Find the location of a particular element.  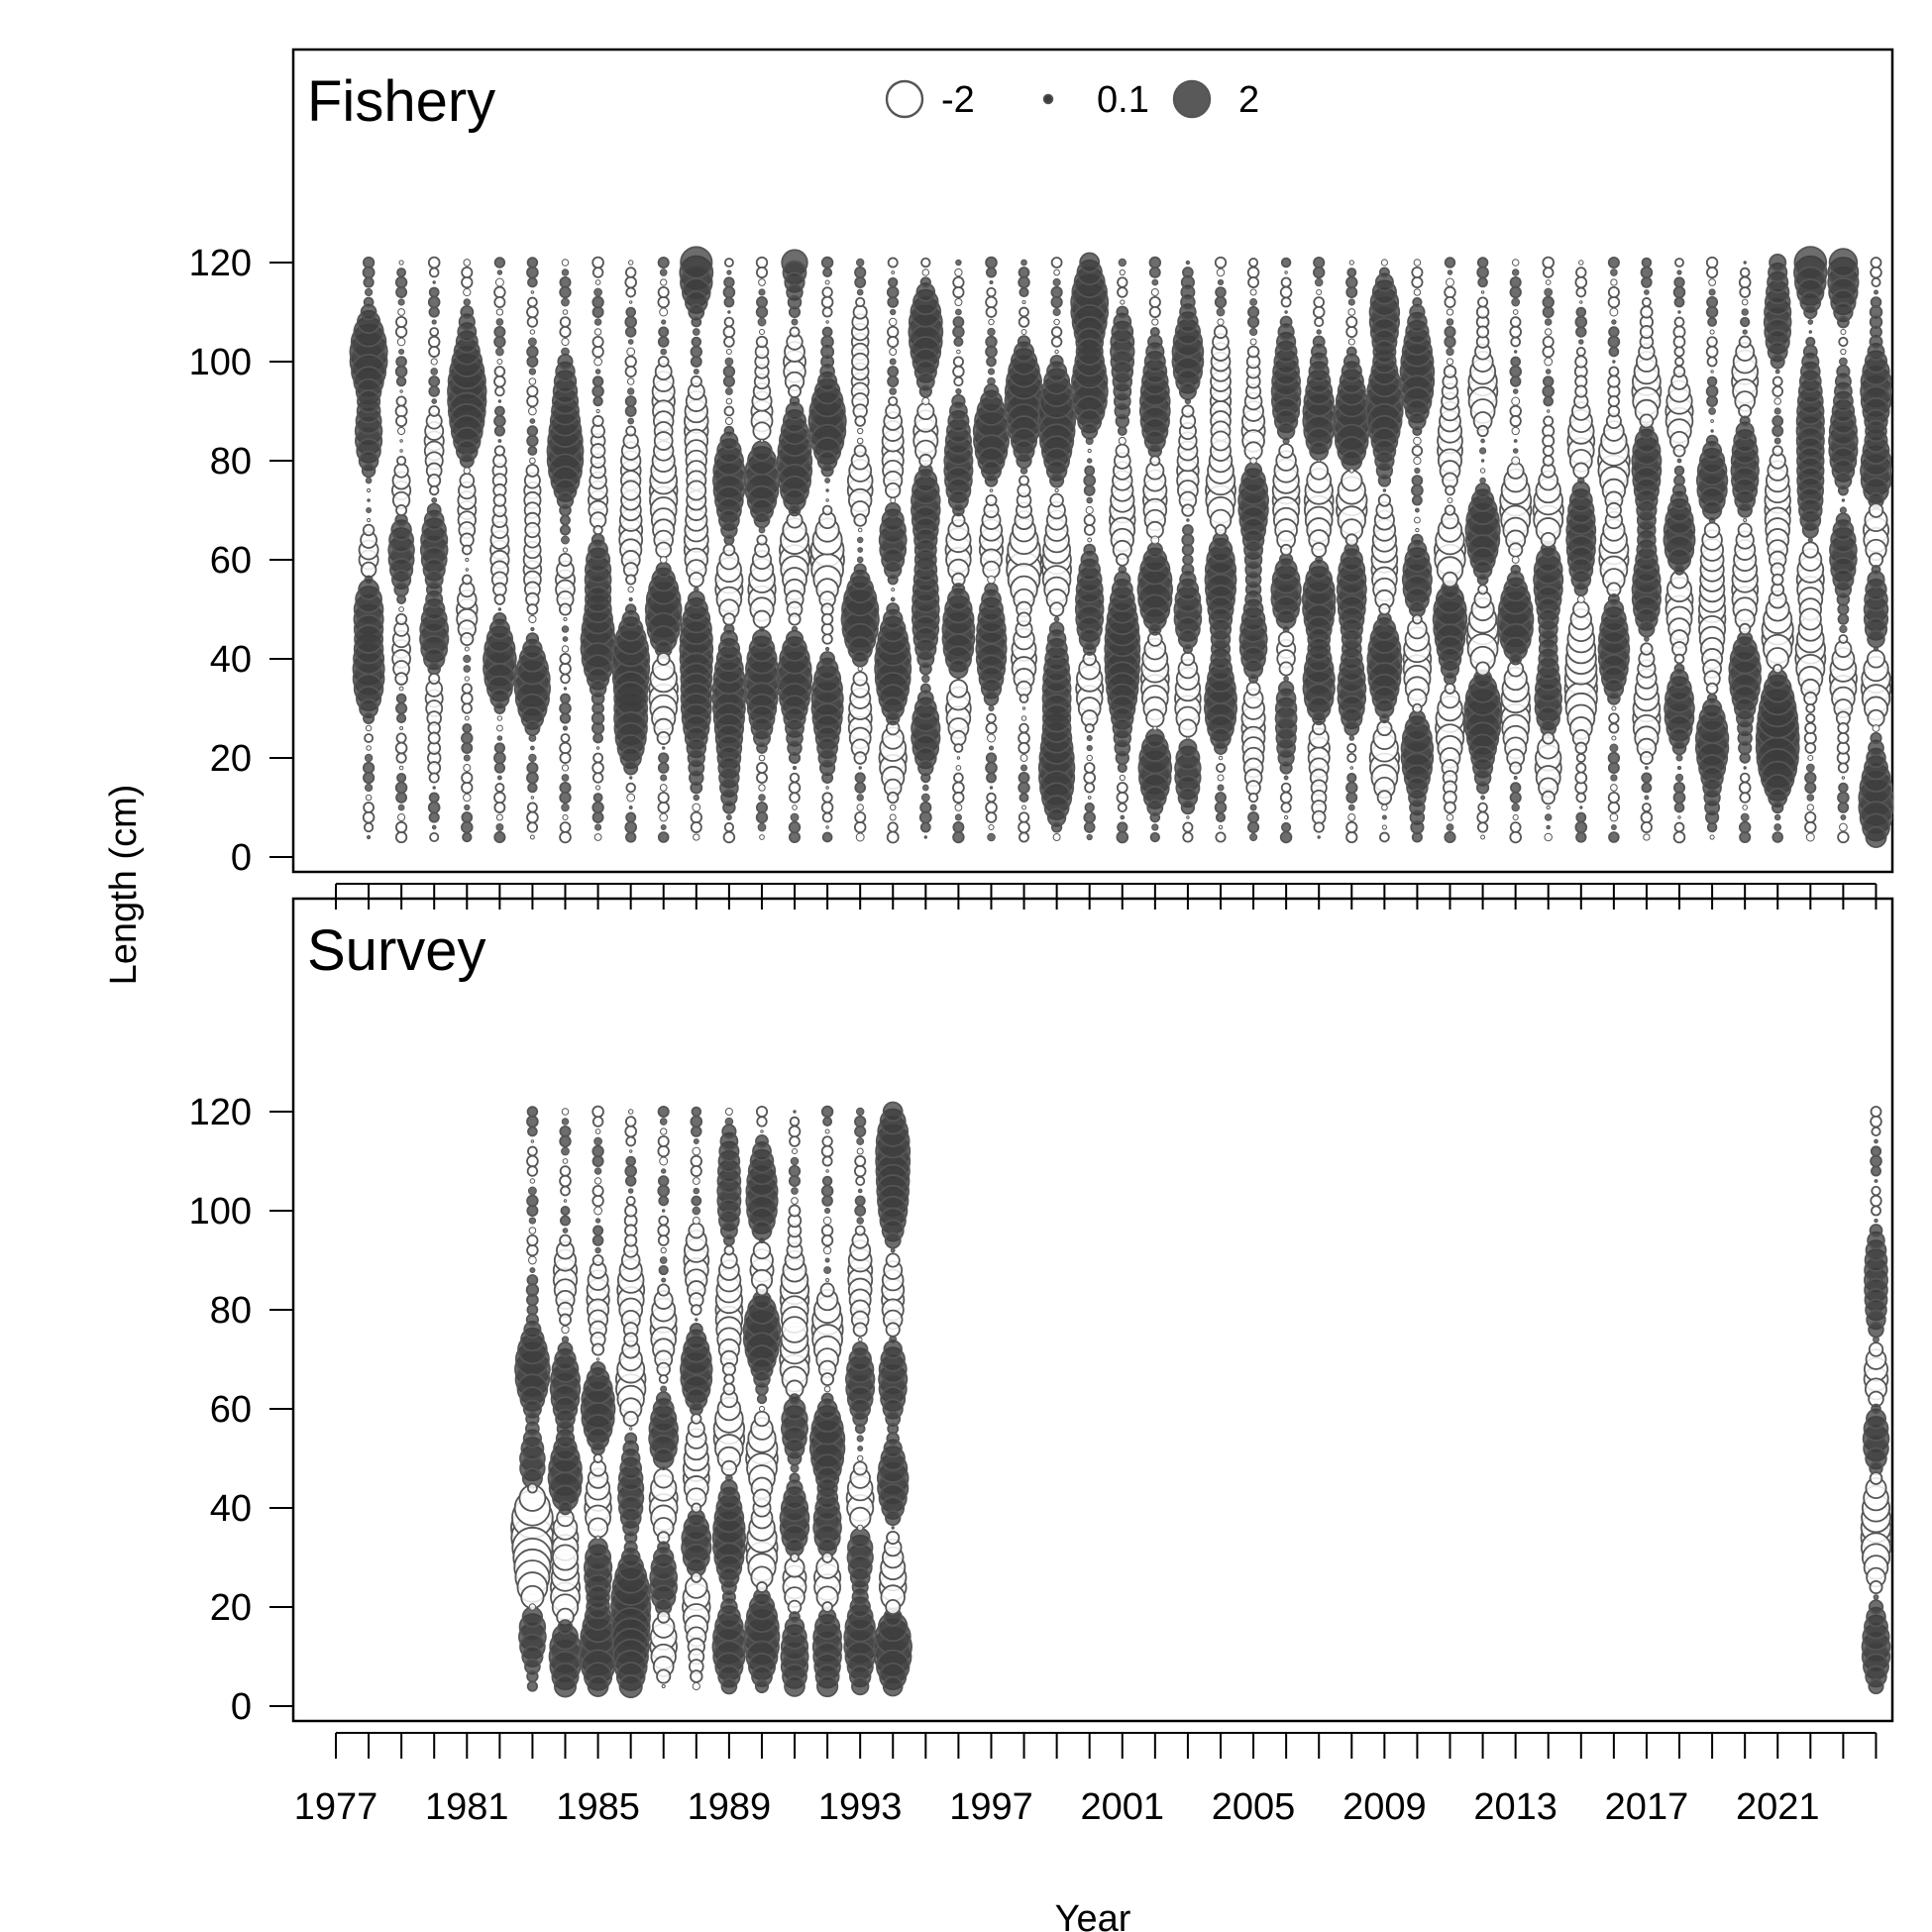

y-tick-label: 80 is located at coordinates (231, 1311).